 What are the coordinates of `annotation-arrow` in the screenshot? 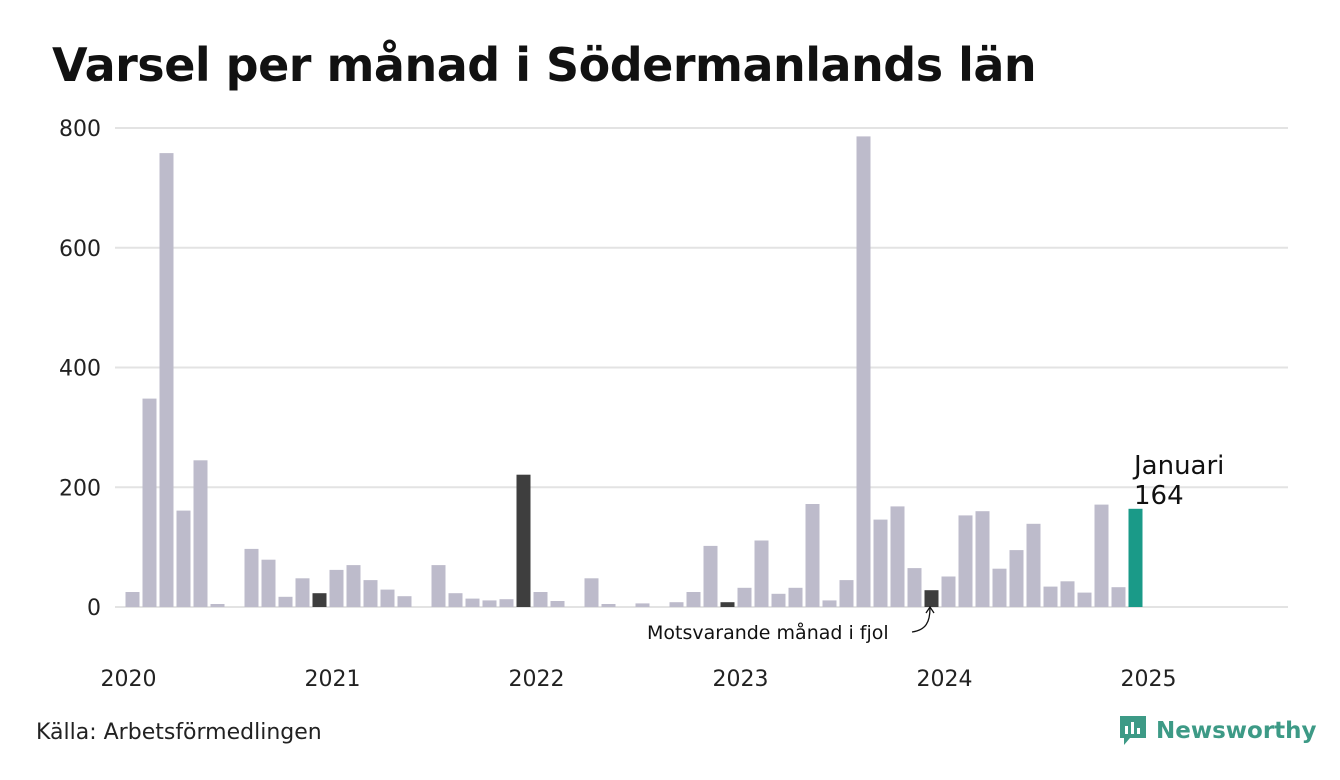 It's located at (921, 620).